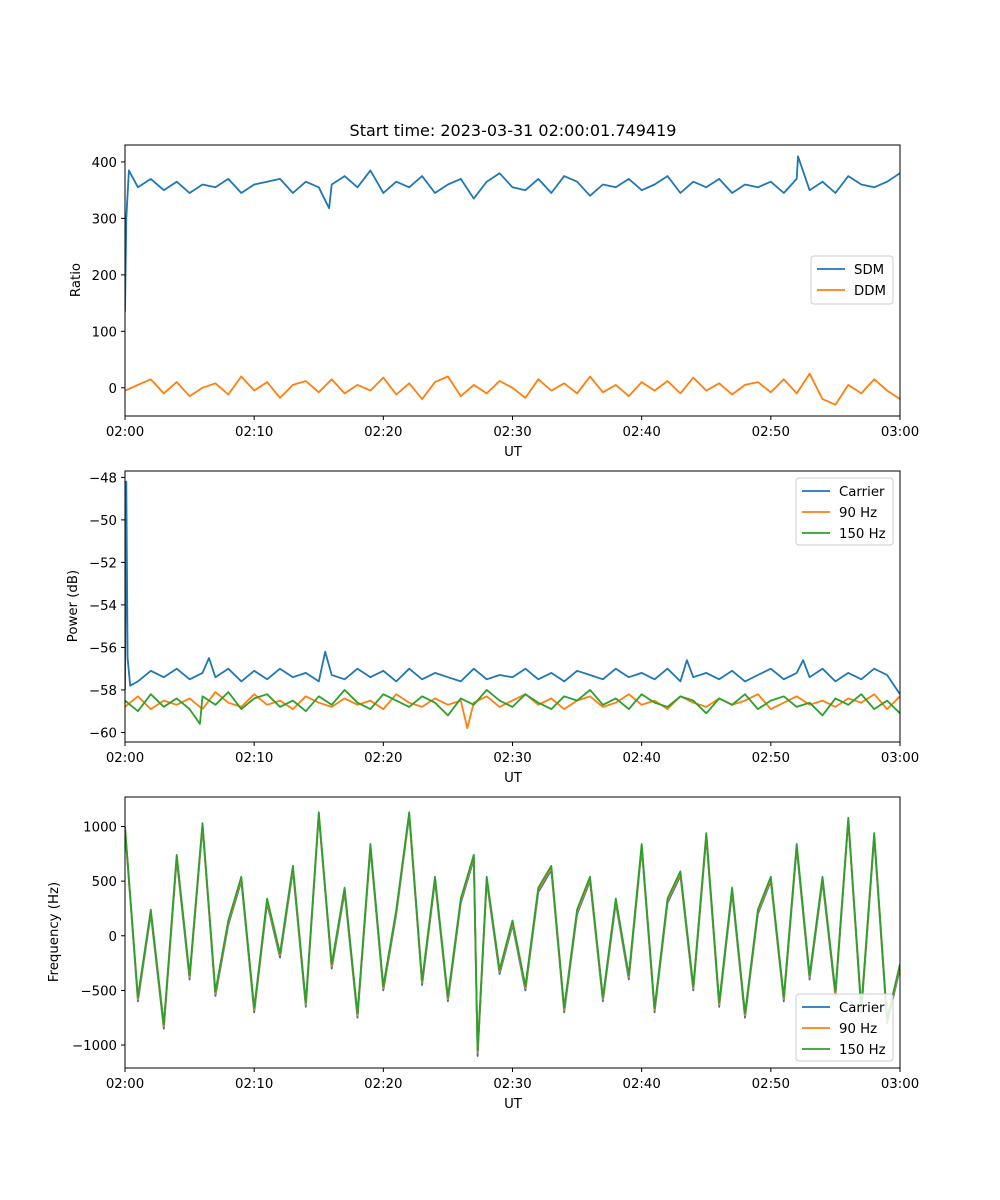 The image size is (1000, 1200). I want to click on power-x-tick-label: 02:30, so click(512, 758).